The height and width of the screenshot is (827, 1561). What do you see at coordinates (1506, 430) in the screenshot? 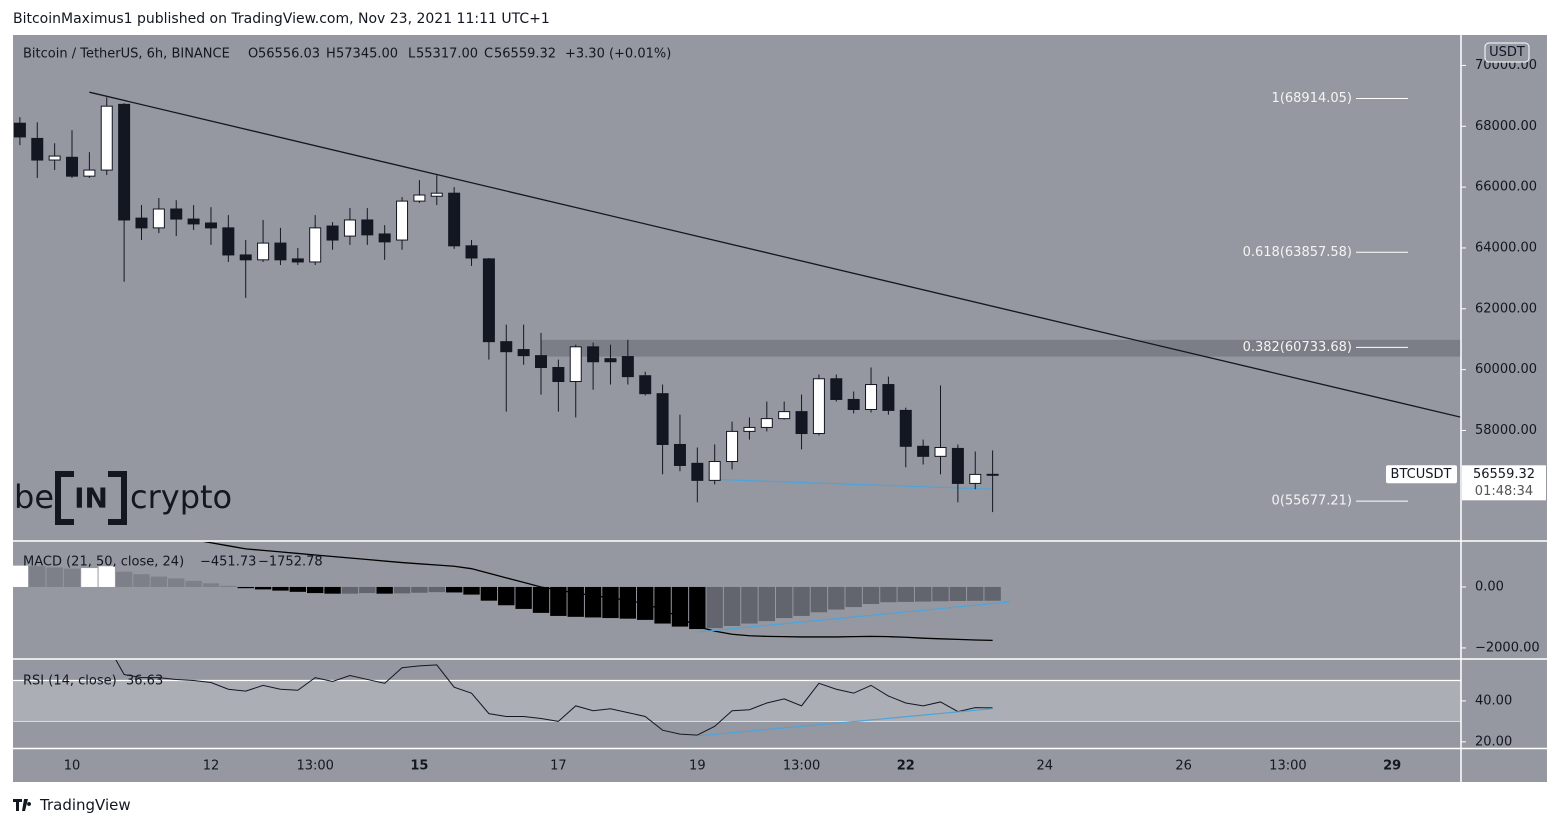
I see `y-tick-label: 58000.00` at bounding box center [1506, 430].